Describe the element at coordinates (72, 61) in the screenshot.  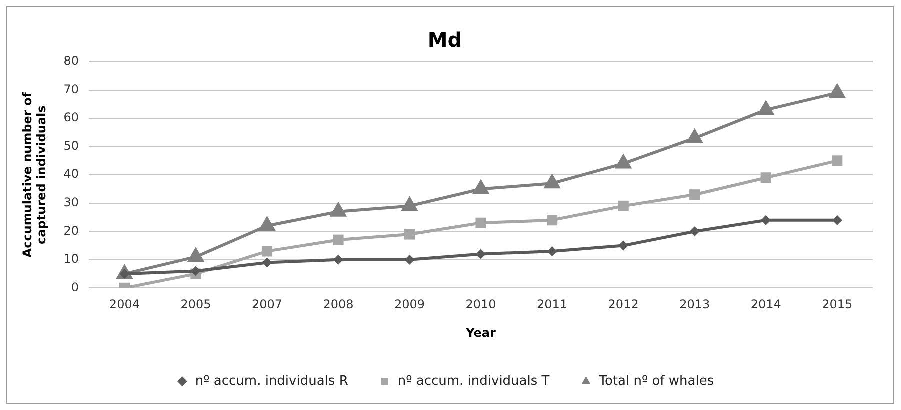
I see `y-tick-label: 80` at that location.